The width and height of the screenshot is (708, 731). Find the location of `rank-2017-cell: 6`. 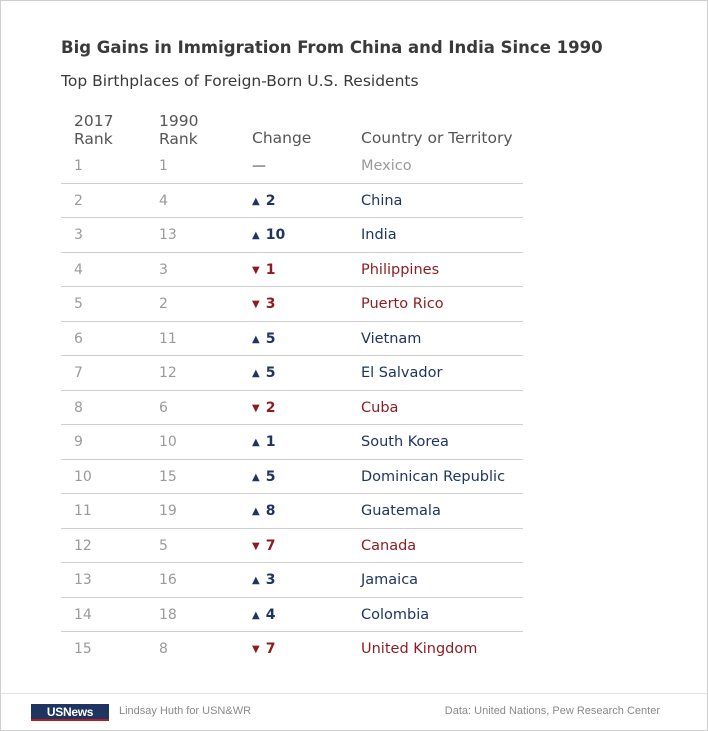

rank-2017-cell: 6 is located at coordinates (78, 338).